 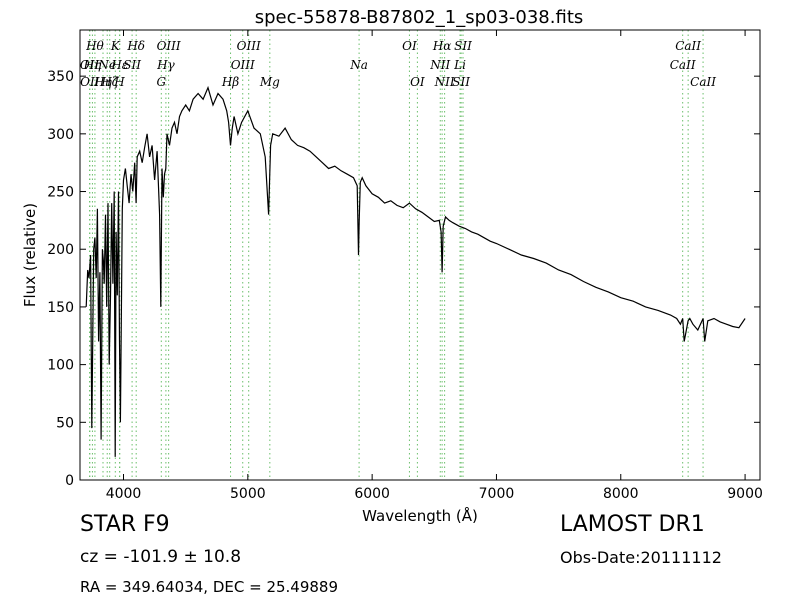 I want to click on y-tick-label: 200, so click(x=60, y=250).